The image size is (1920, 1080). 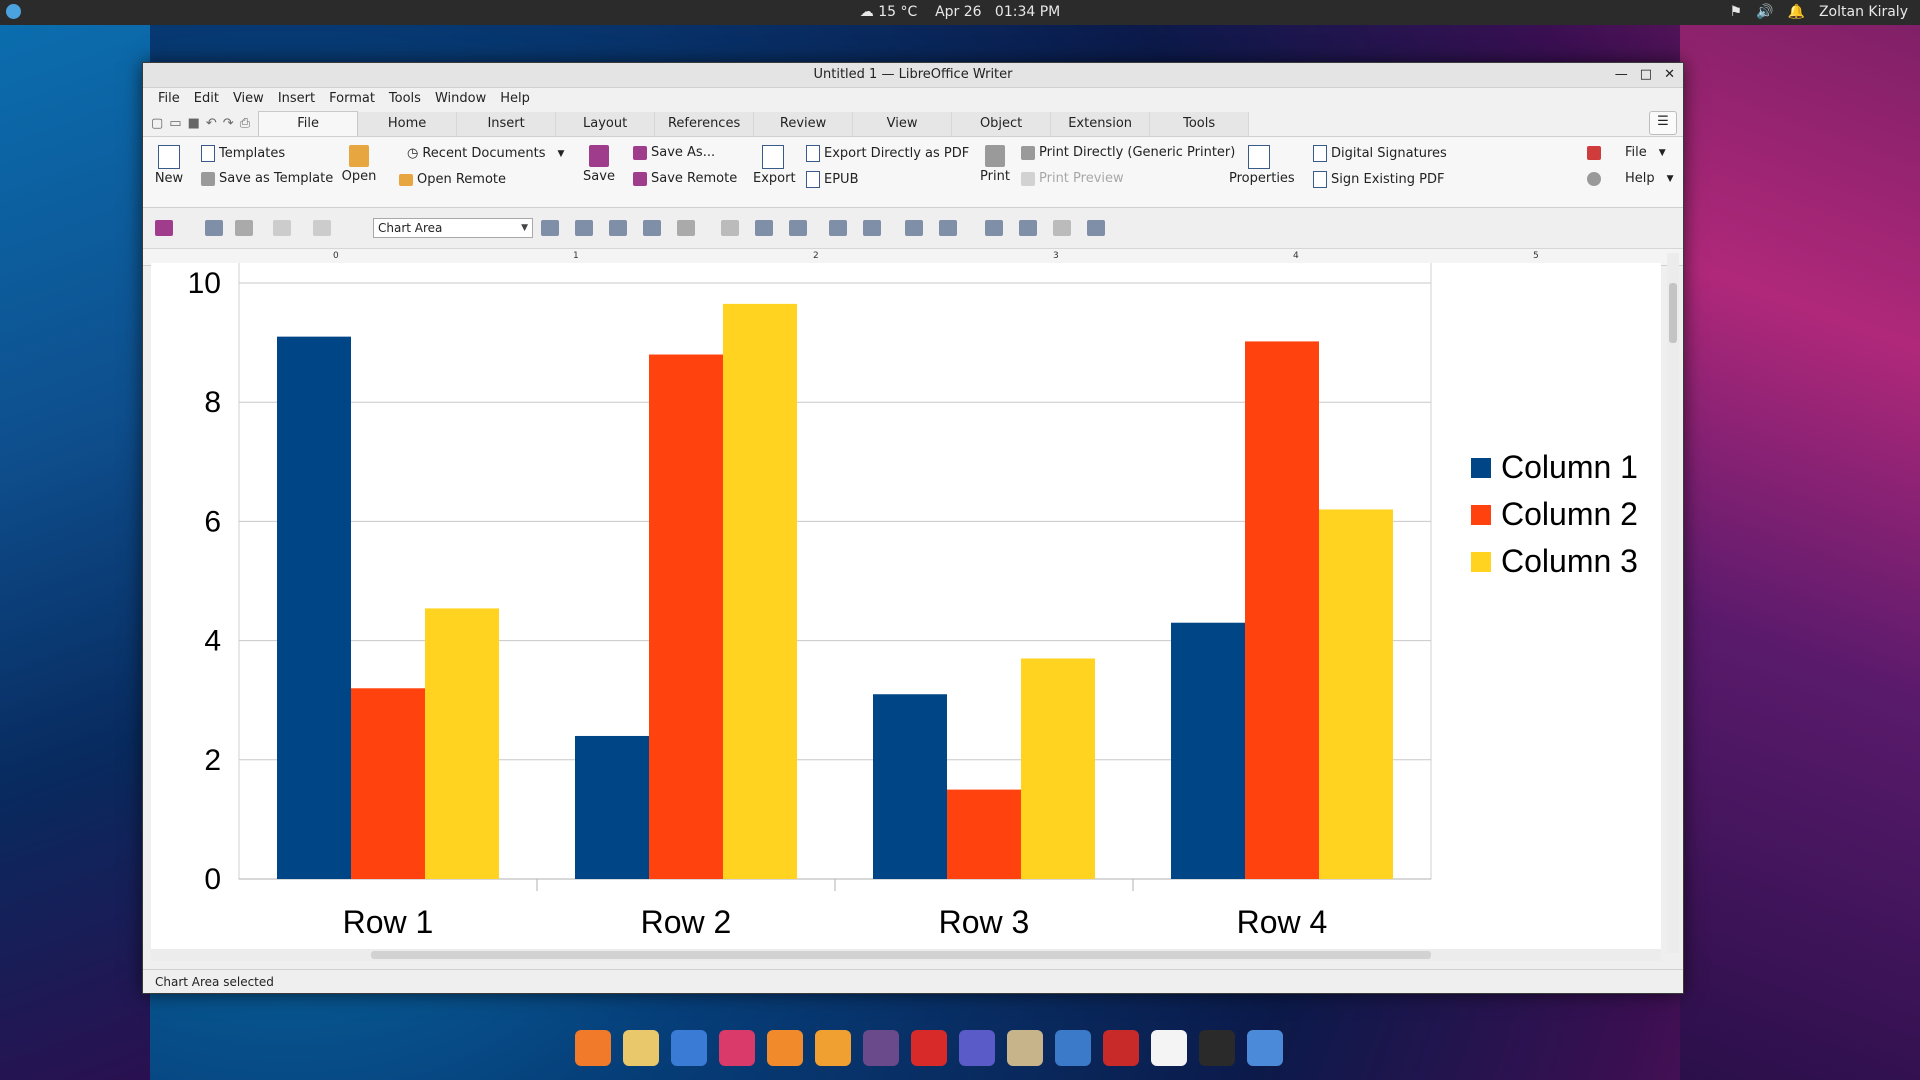 I want to click on menu-format: Format, so click(x=352, y=98).